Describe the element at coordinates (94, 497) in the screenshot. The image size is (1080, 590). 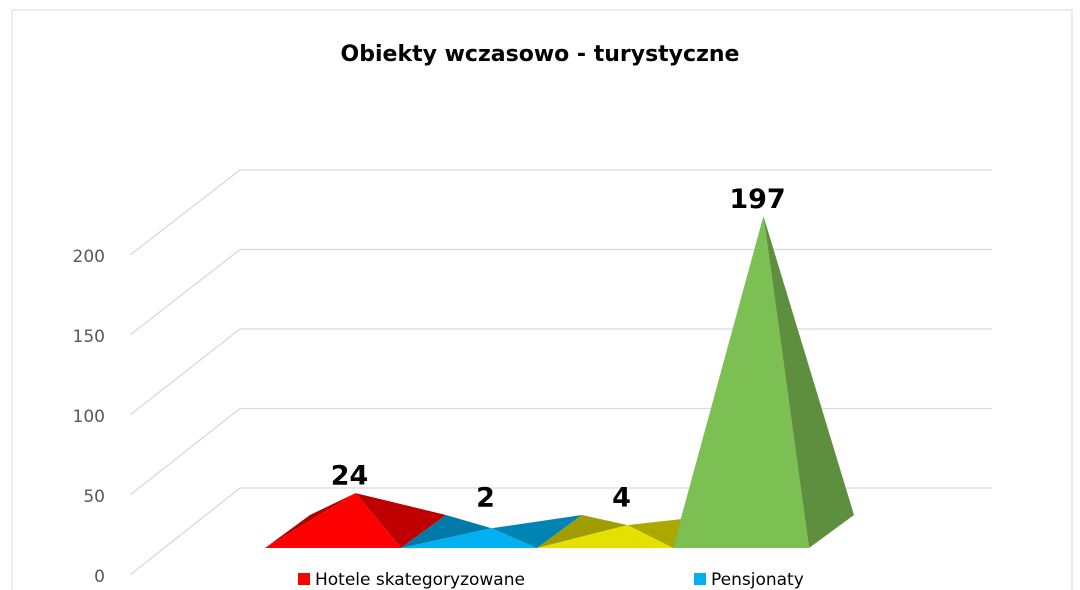
I see `y-tick-label: 50` at that location.